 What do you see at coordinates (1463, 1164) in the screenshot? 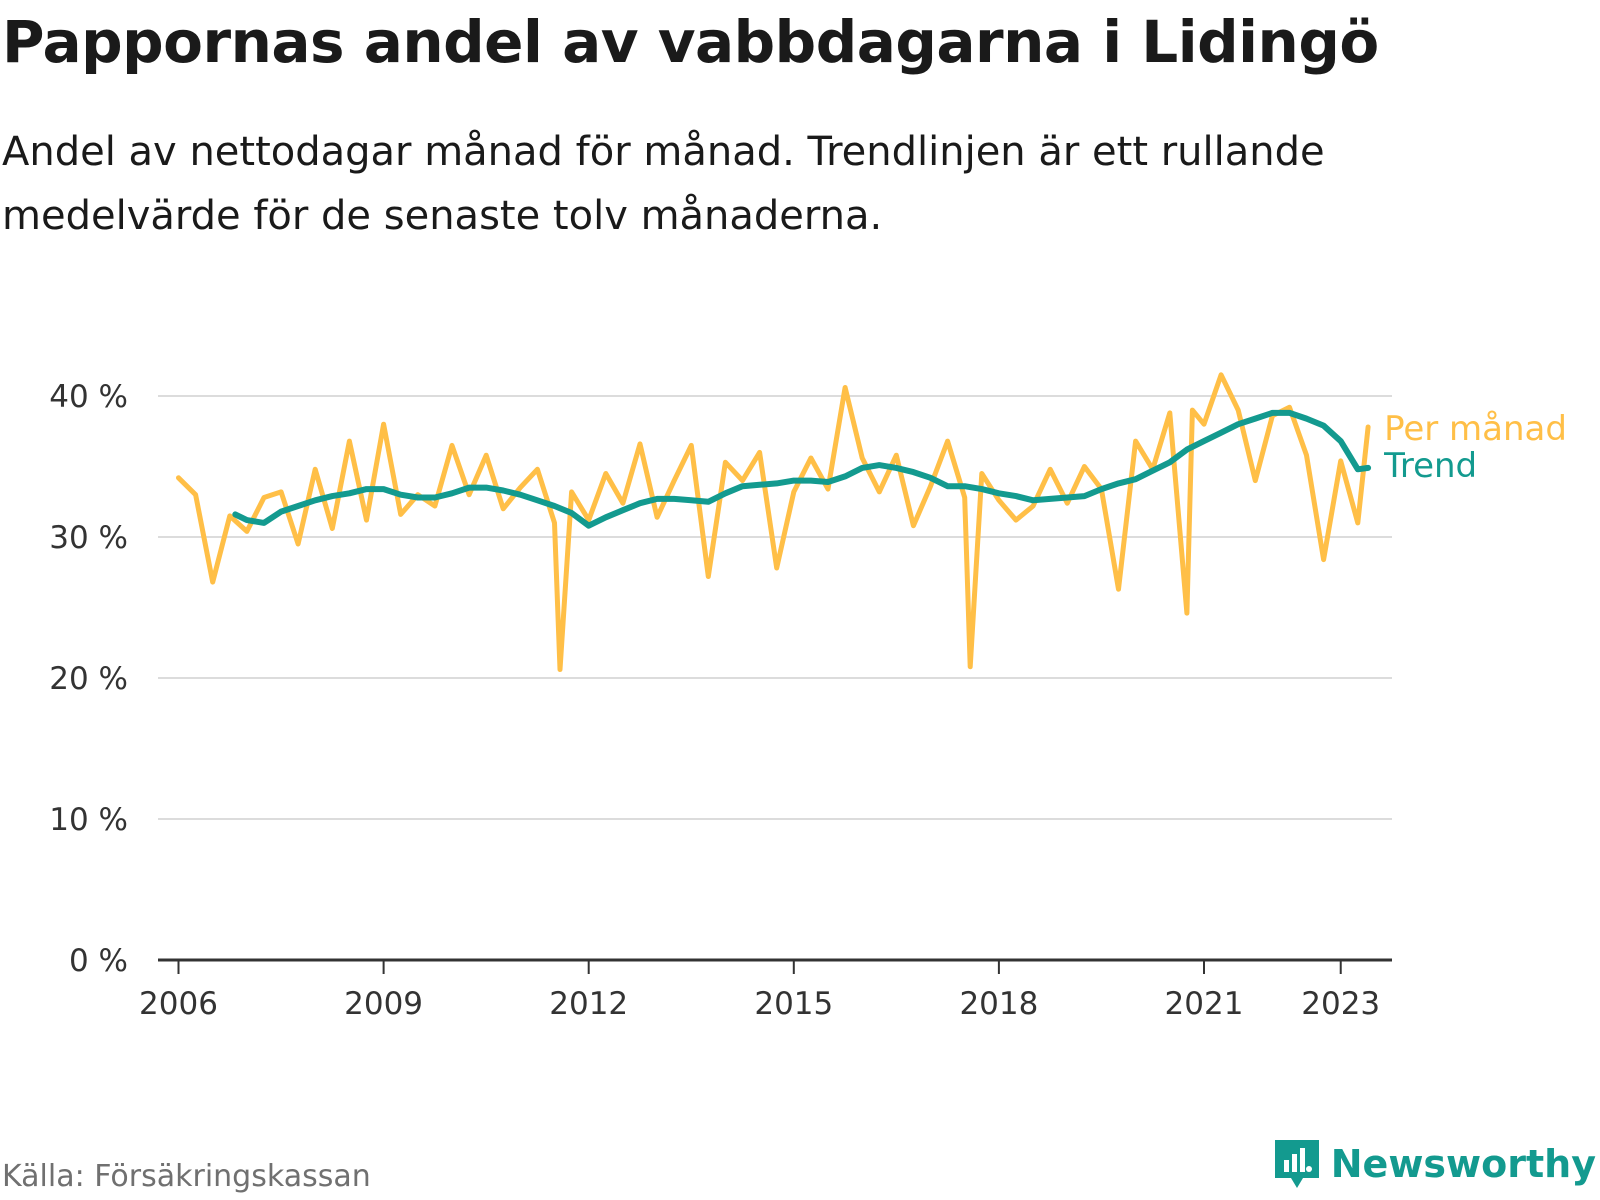
I see `brand-name: Newsworthy` at bounding box center [1463, 1164].